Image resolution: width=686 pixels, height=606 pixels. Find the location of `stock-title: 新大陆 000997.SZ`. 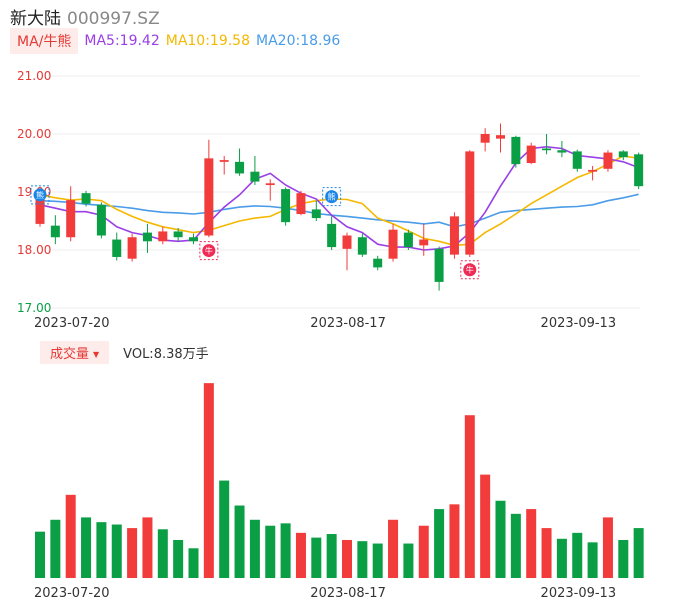

stock-title: 新大陆 000997.SZ is located at coordinates (85, 16).